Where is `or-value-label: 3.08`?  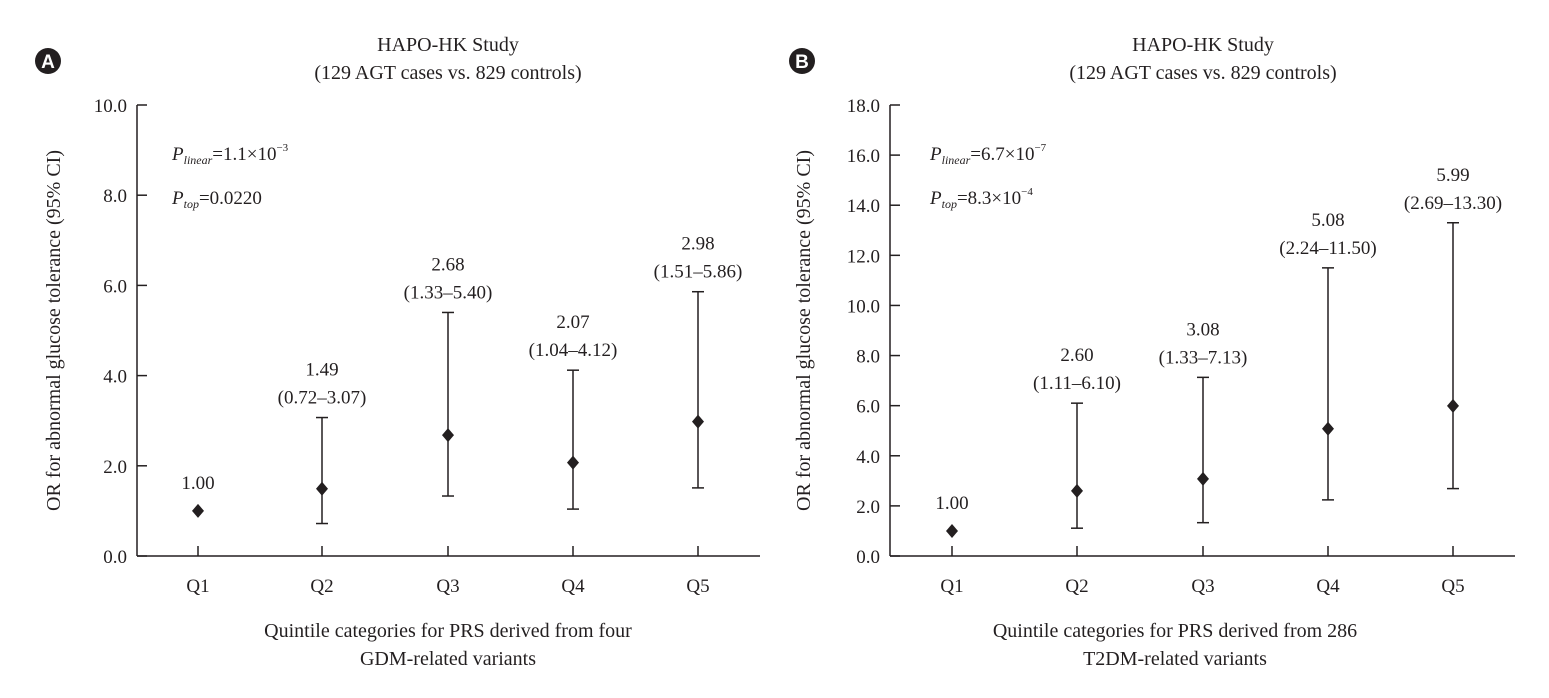
or-value-label: 3.08 is located at coordinates (1202, 329).